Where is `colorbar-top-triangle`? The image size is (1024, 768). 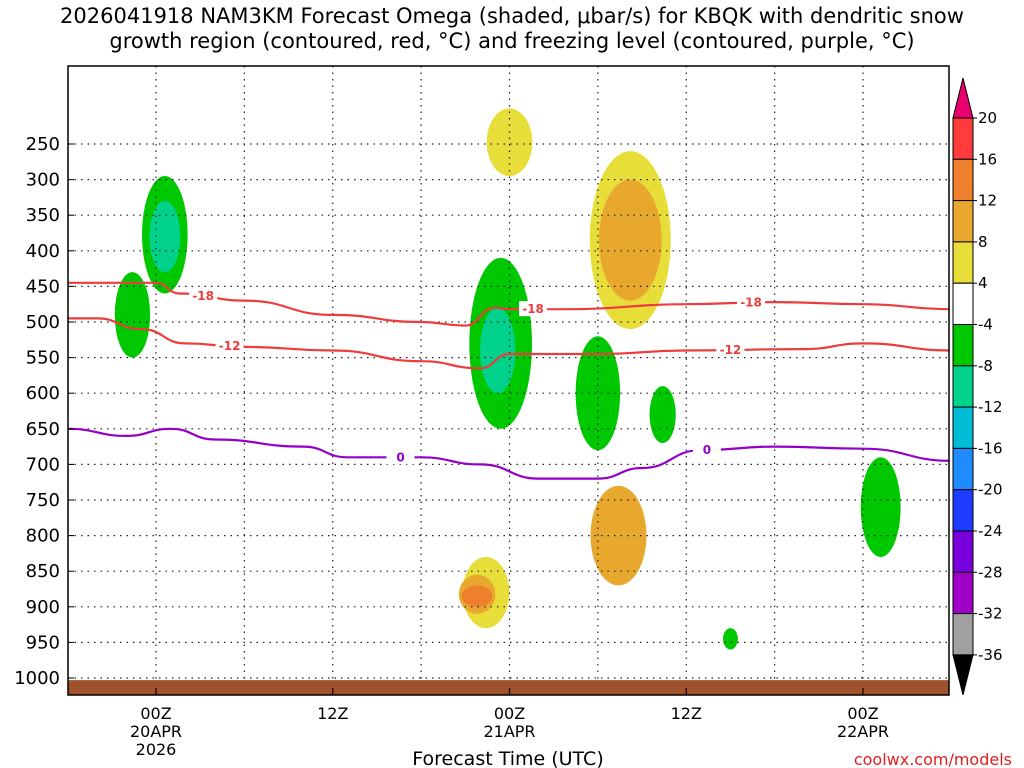
colorbar-top-triangle is located at coordinates (963, 98).